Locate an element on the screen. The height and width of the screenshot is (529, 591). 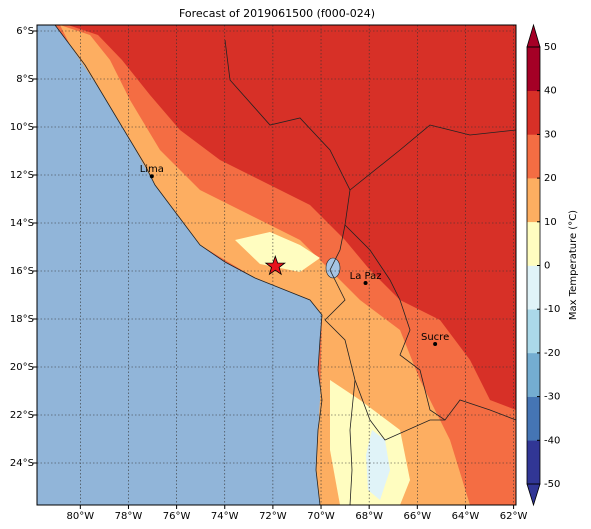
city-label: Lima is located at coordinates (152, 169).